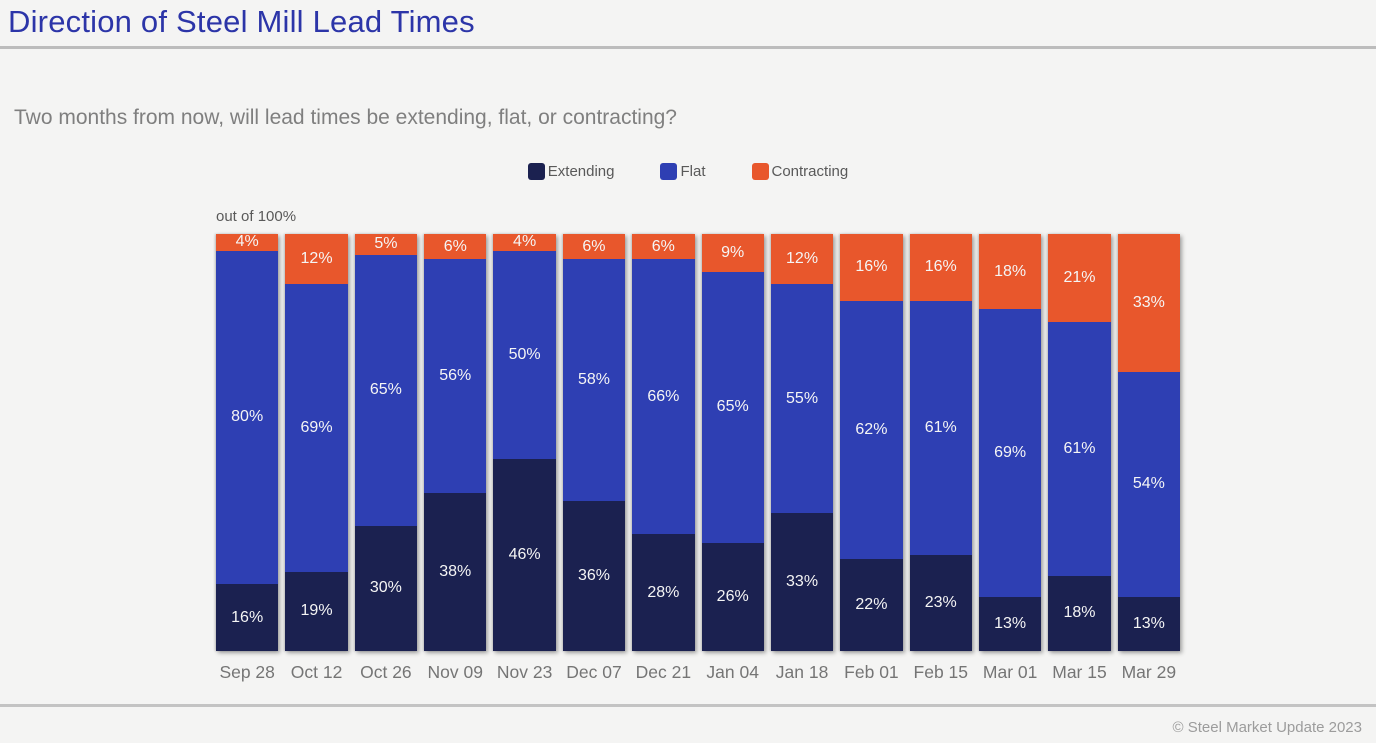  I want to click on x-axis-label: Mar 29, so click(1149, 672).